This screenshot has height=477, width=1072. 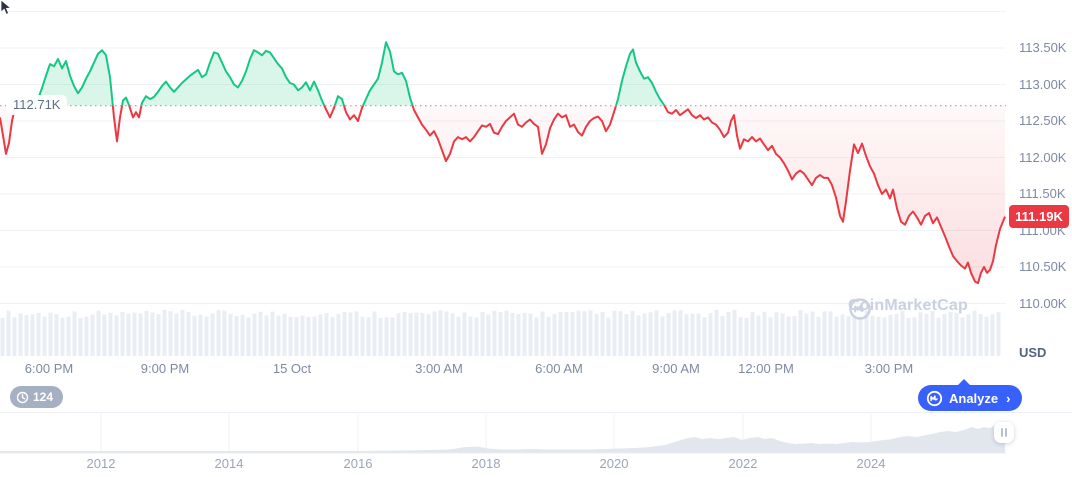 I want to click on x-axis-tick-label: 6:00 AM, so click(x=559, y=368).